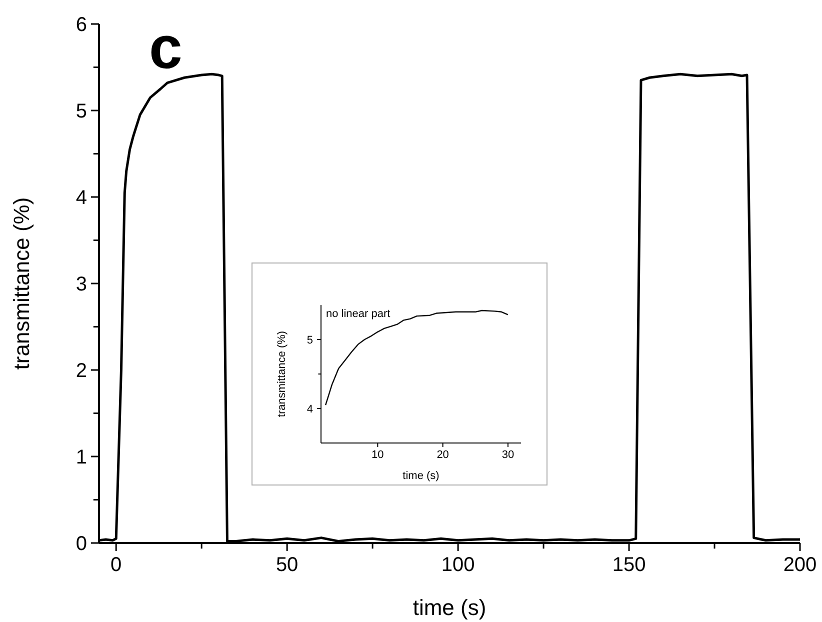  I want to click on x-tick-label: 200, so click(800, 565).